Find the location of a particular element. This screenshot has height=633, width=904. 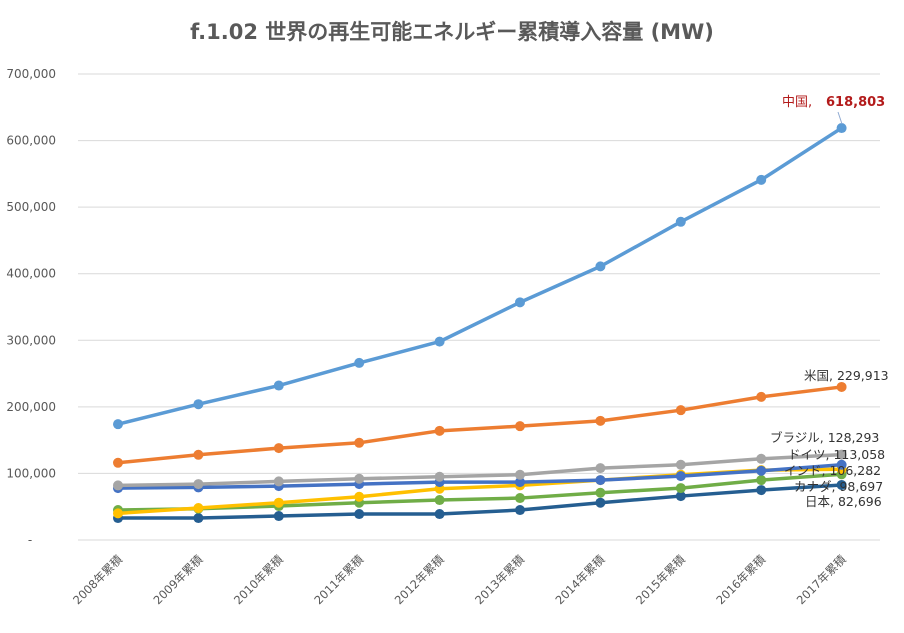

x-tick-label: 2012年累積 is located at coordinates (419, 579).